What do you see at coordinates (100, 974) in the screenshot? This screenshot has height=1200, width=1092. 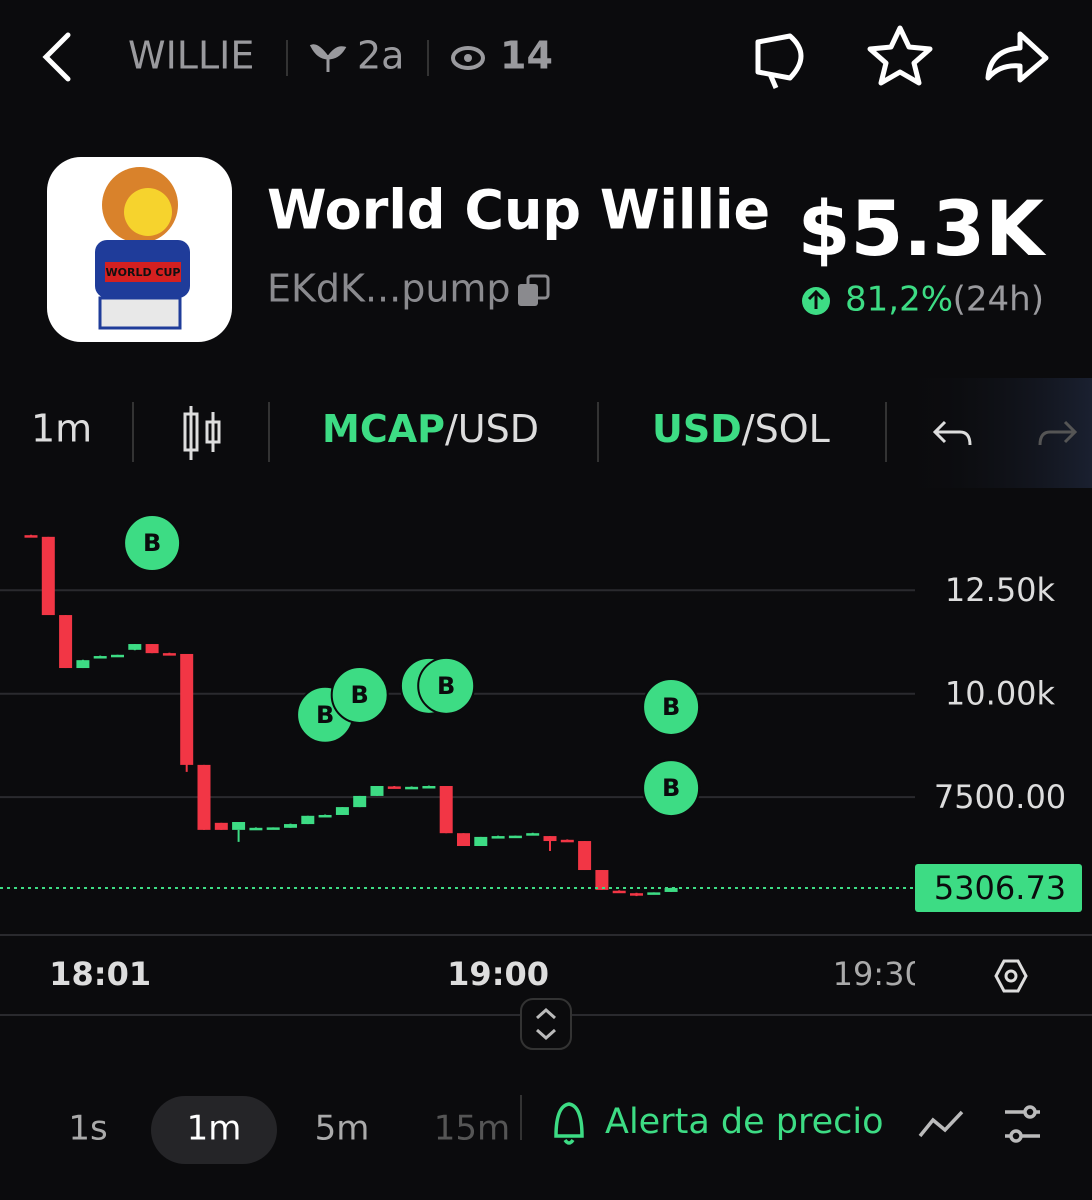 I see `x-tick-label: 18:01` at bounding box center [100, 974].